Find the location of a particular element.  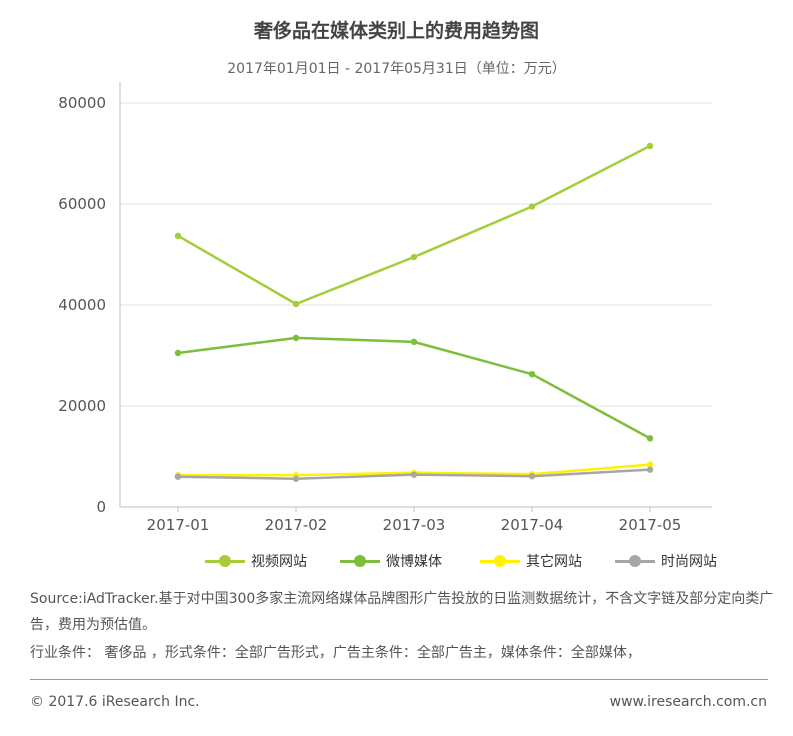

y-tick-label: 40000 is located at coordinates (82, 305).